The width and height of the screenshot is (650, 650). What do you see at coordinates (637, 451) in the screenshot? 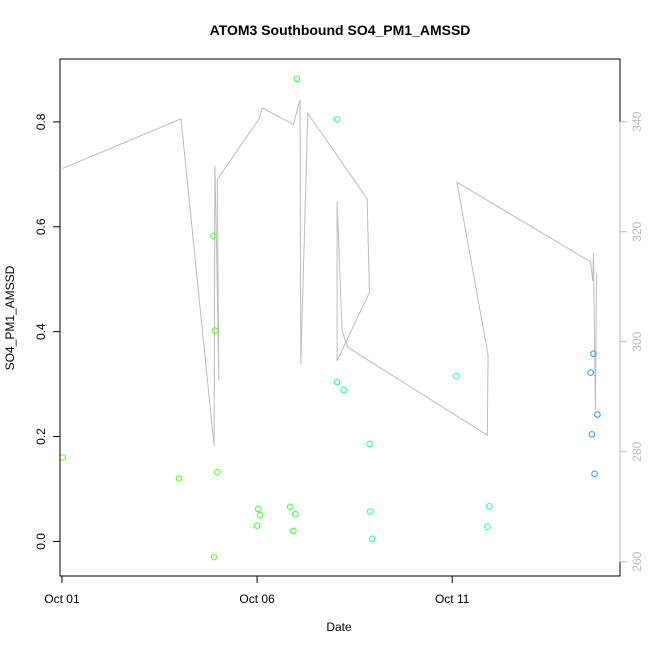
I see `y2-tick-label-1: 280` at bounding box center [637, 451].